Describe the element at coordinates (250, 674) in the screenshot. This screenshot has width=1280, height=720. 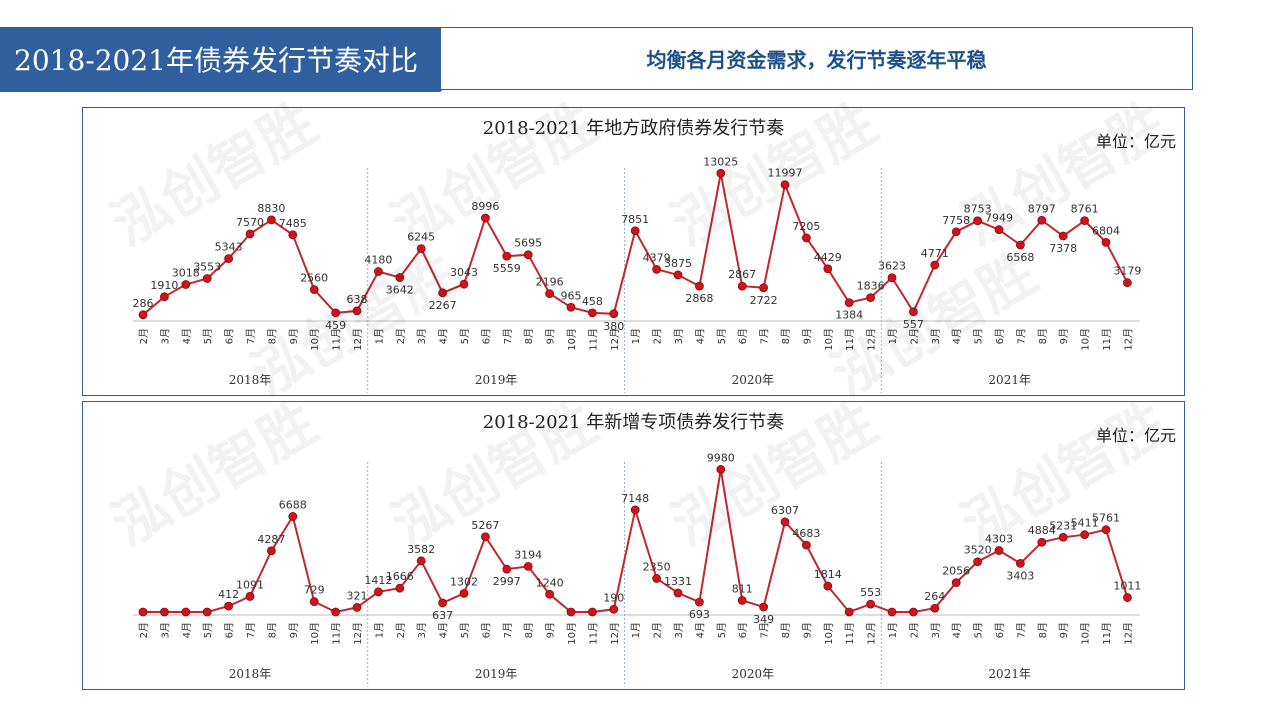
I see `year-label: 2018年` at that location.